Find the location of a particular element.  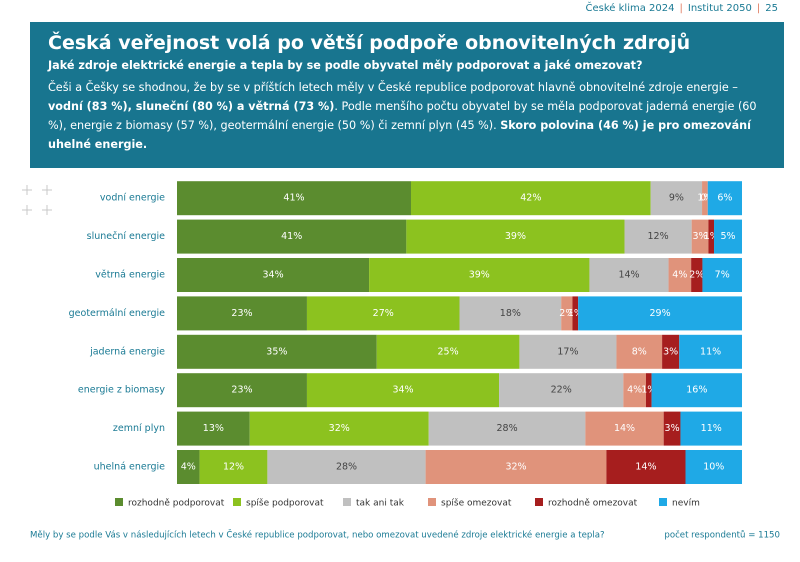

legend-label: nevím is located at coordinates (686, 504).